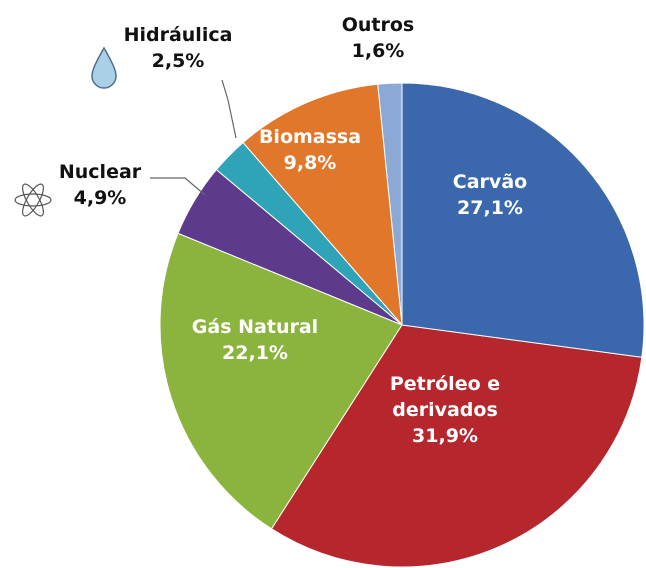 This screenshot has height=568, width=646. Describe the element at coordinates (490, 195) in the screenshot. I see `slice-label: Carvão 27,1%` at that location.